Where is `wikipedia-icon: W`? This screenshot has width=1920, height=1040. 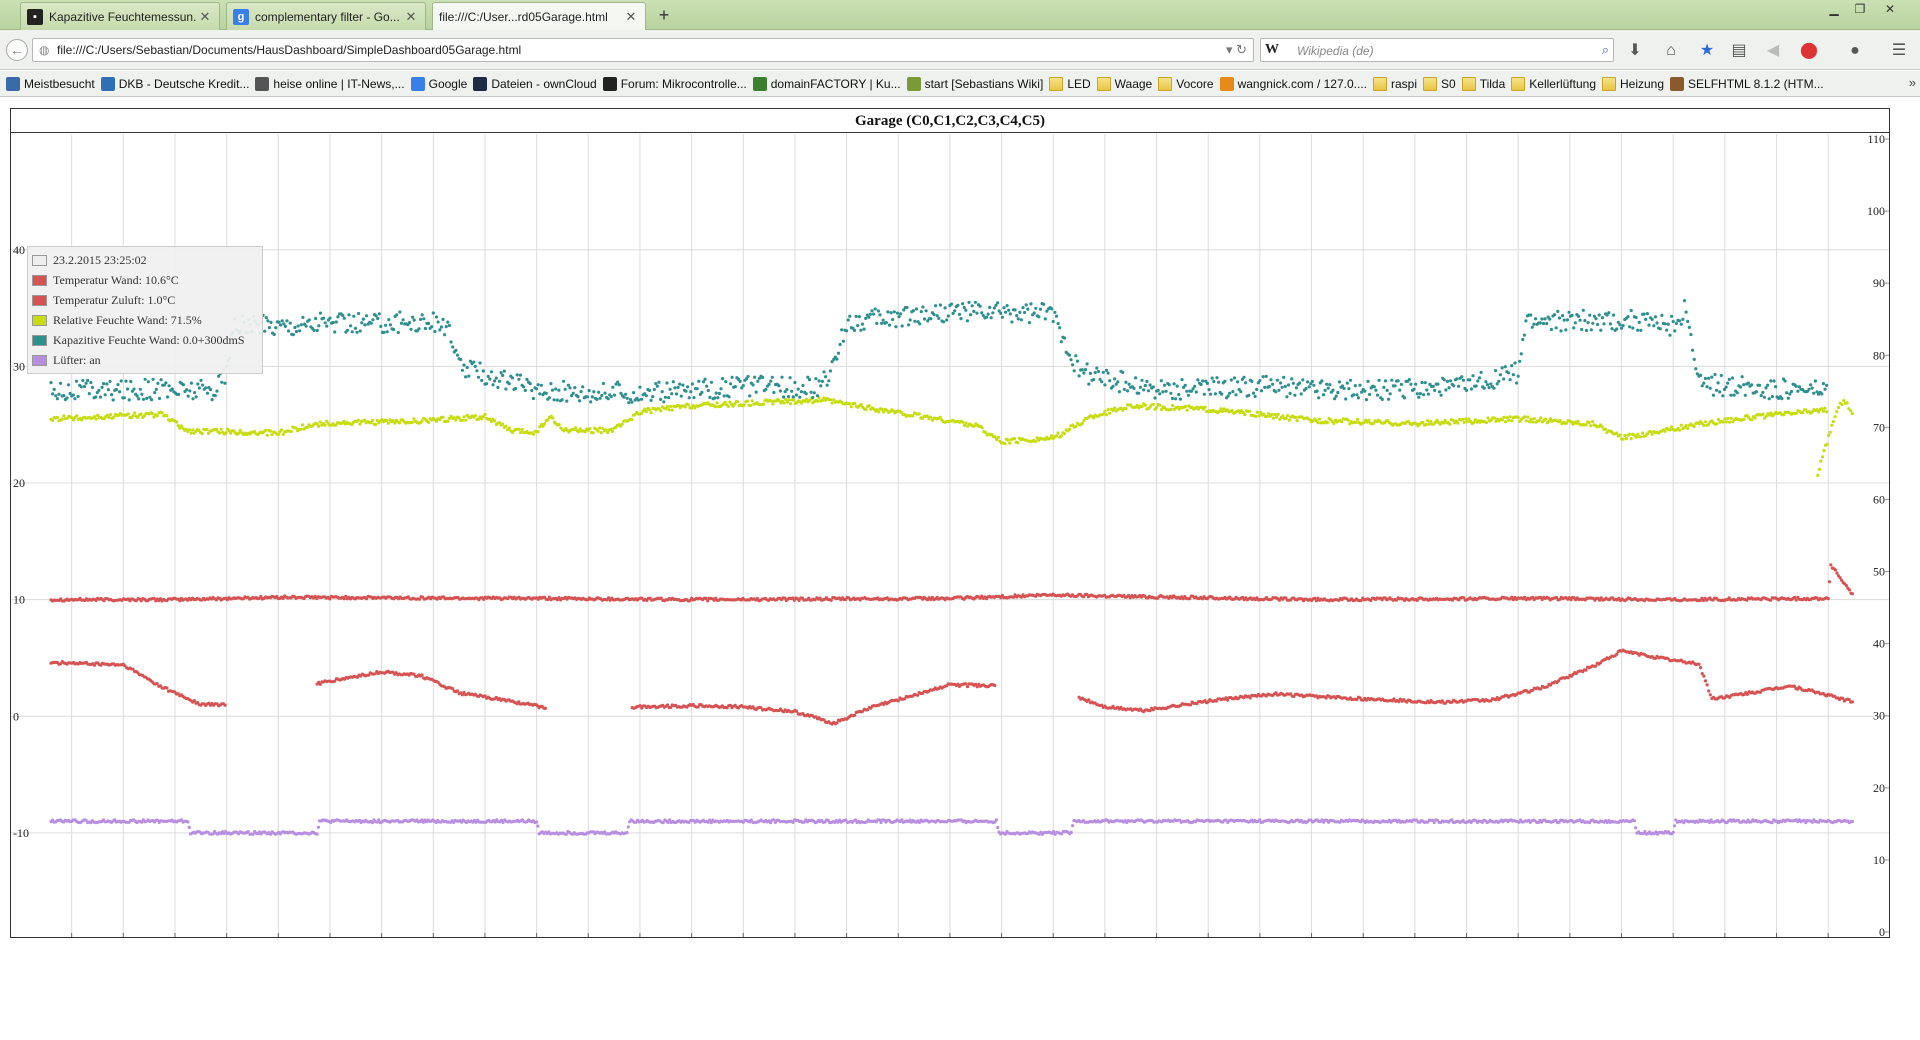
wikipedia-icon: W is located at coordinates (1272, 49).